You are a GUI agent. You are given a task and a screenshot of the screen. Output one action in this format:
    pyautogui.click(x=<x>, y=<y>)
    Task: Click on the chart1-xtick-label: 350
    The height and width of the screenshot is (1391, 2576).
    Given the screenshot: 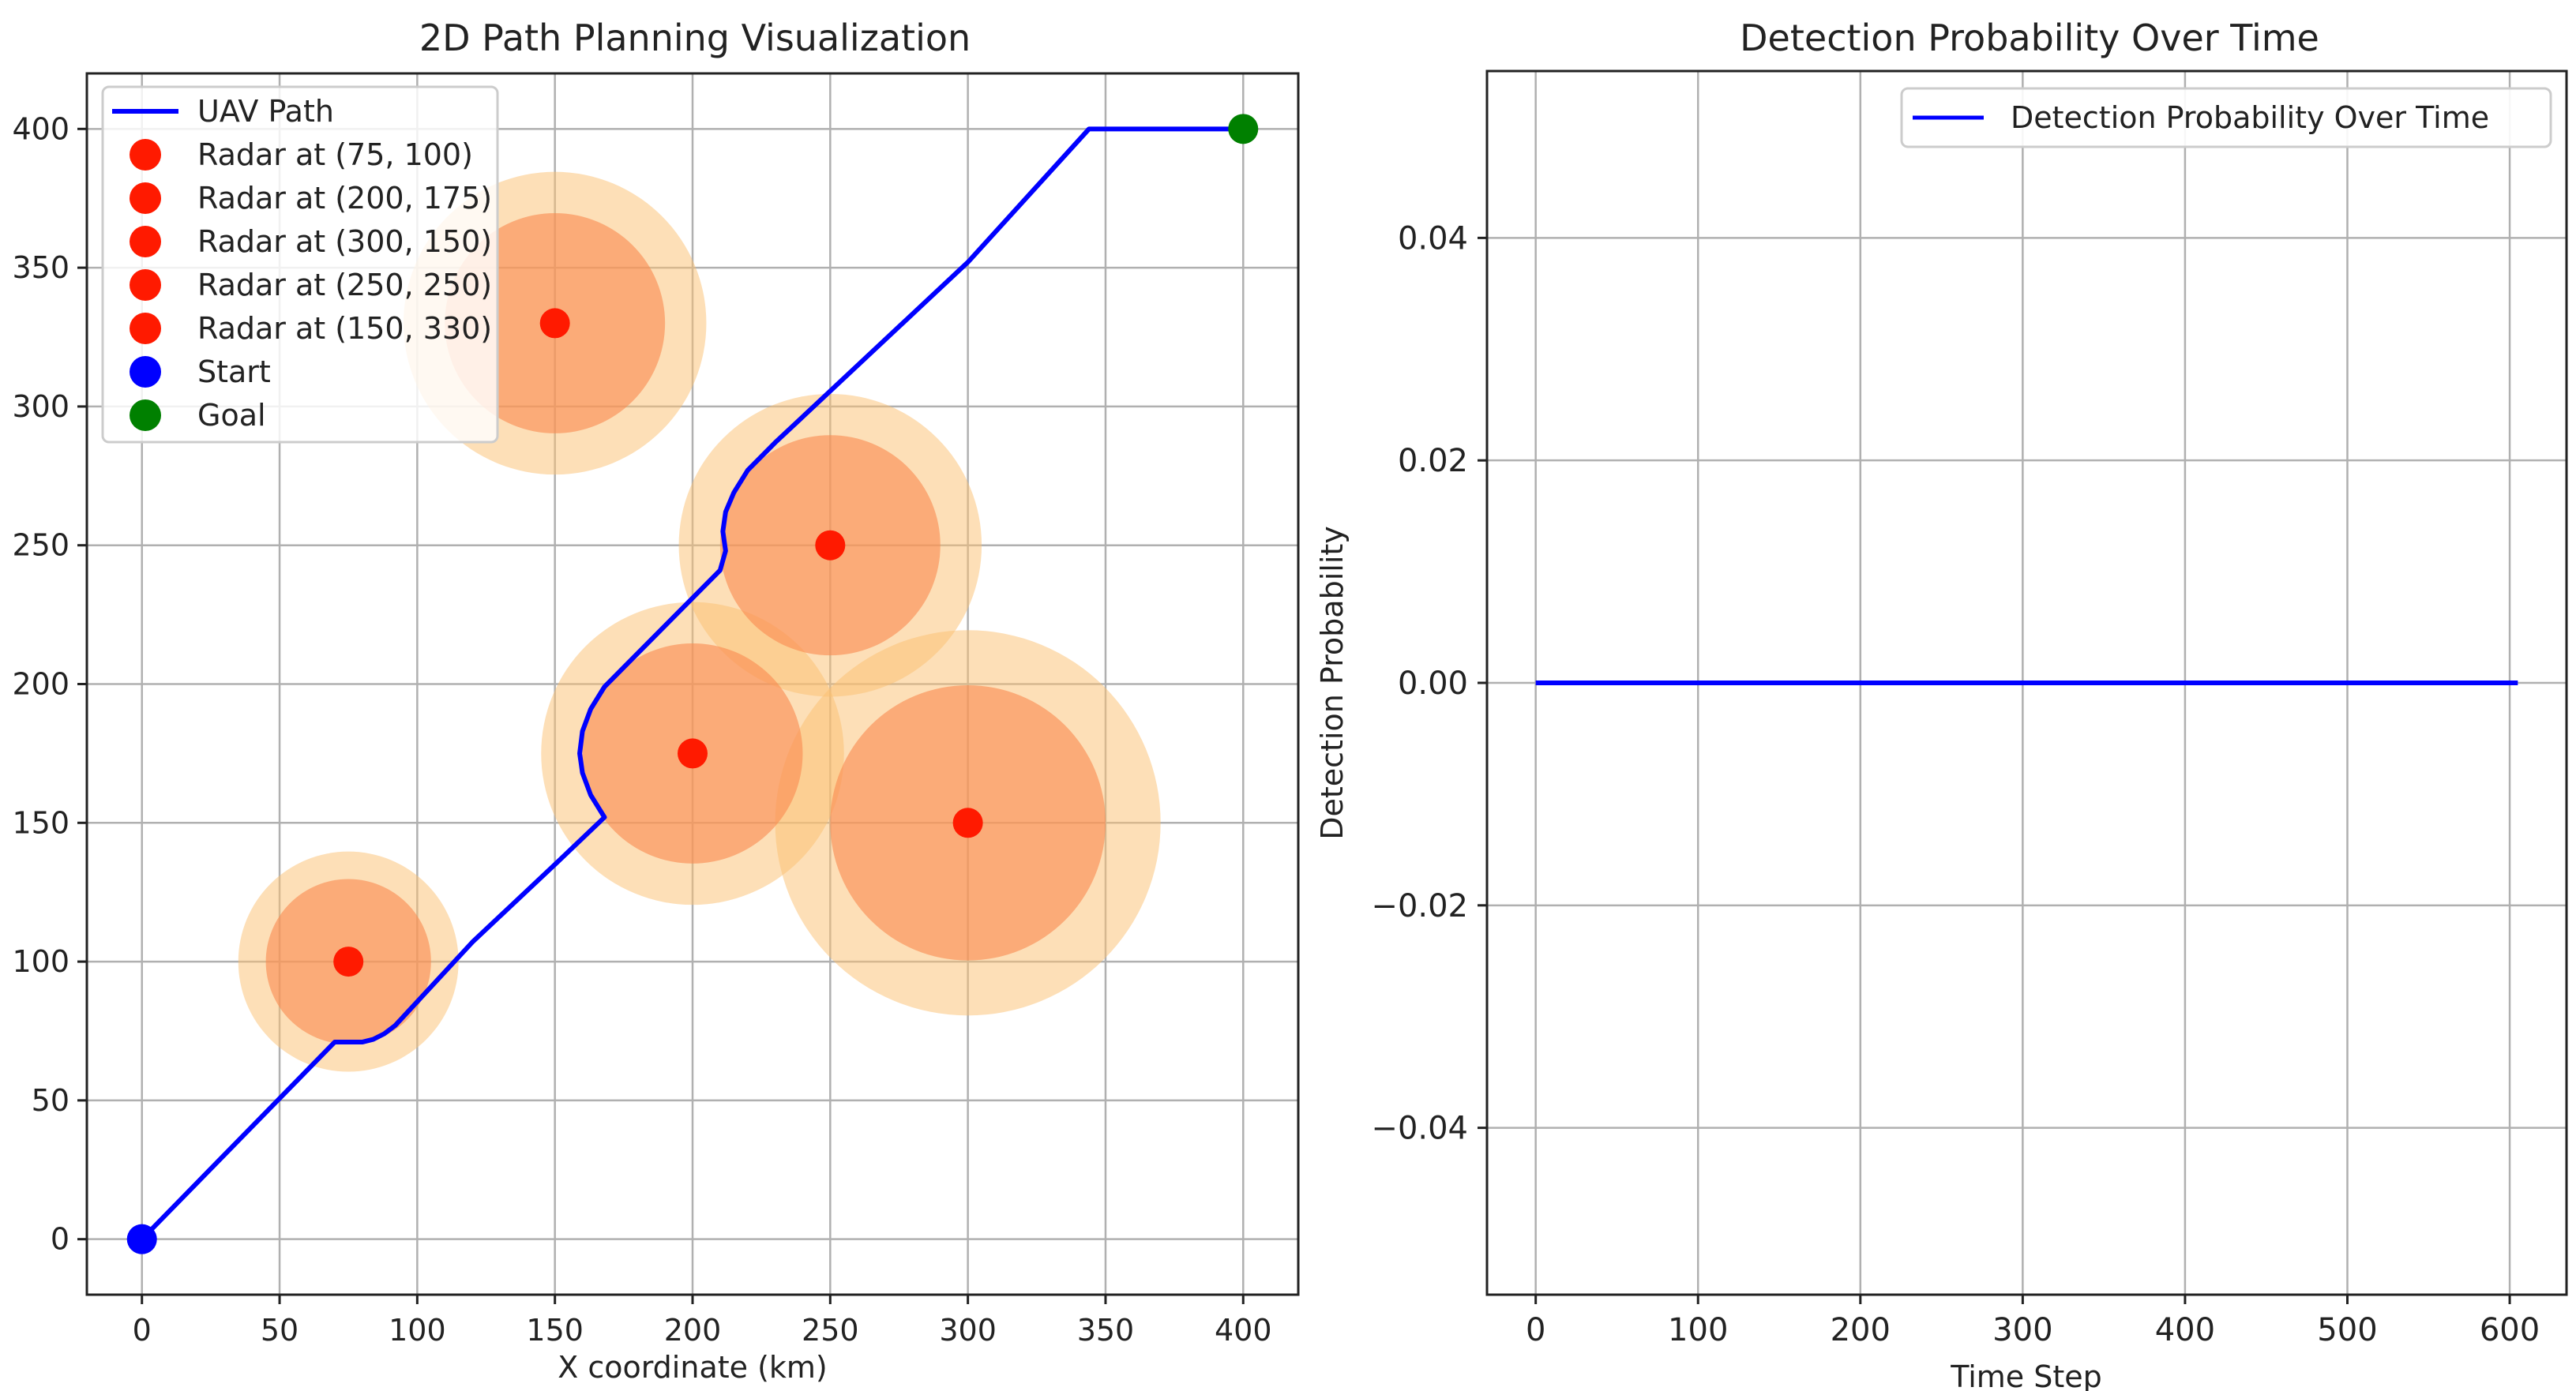 What is the action you would take?
    pyautogui.click(x=1106, y=1330)
    